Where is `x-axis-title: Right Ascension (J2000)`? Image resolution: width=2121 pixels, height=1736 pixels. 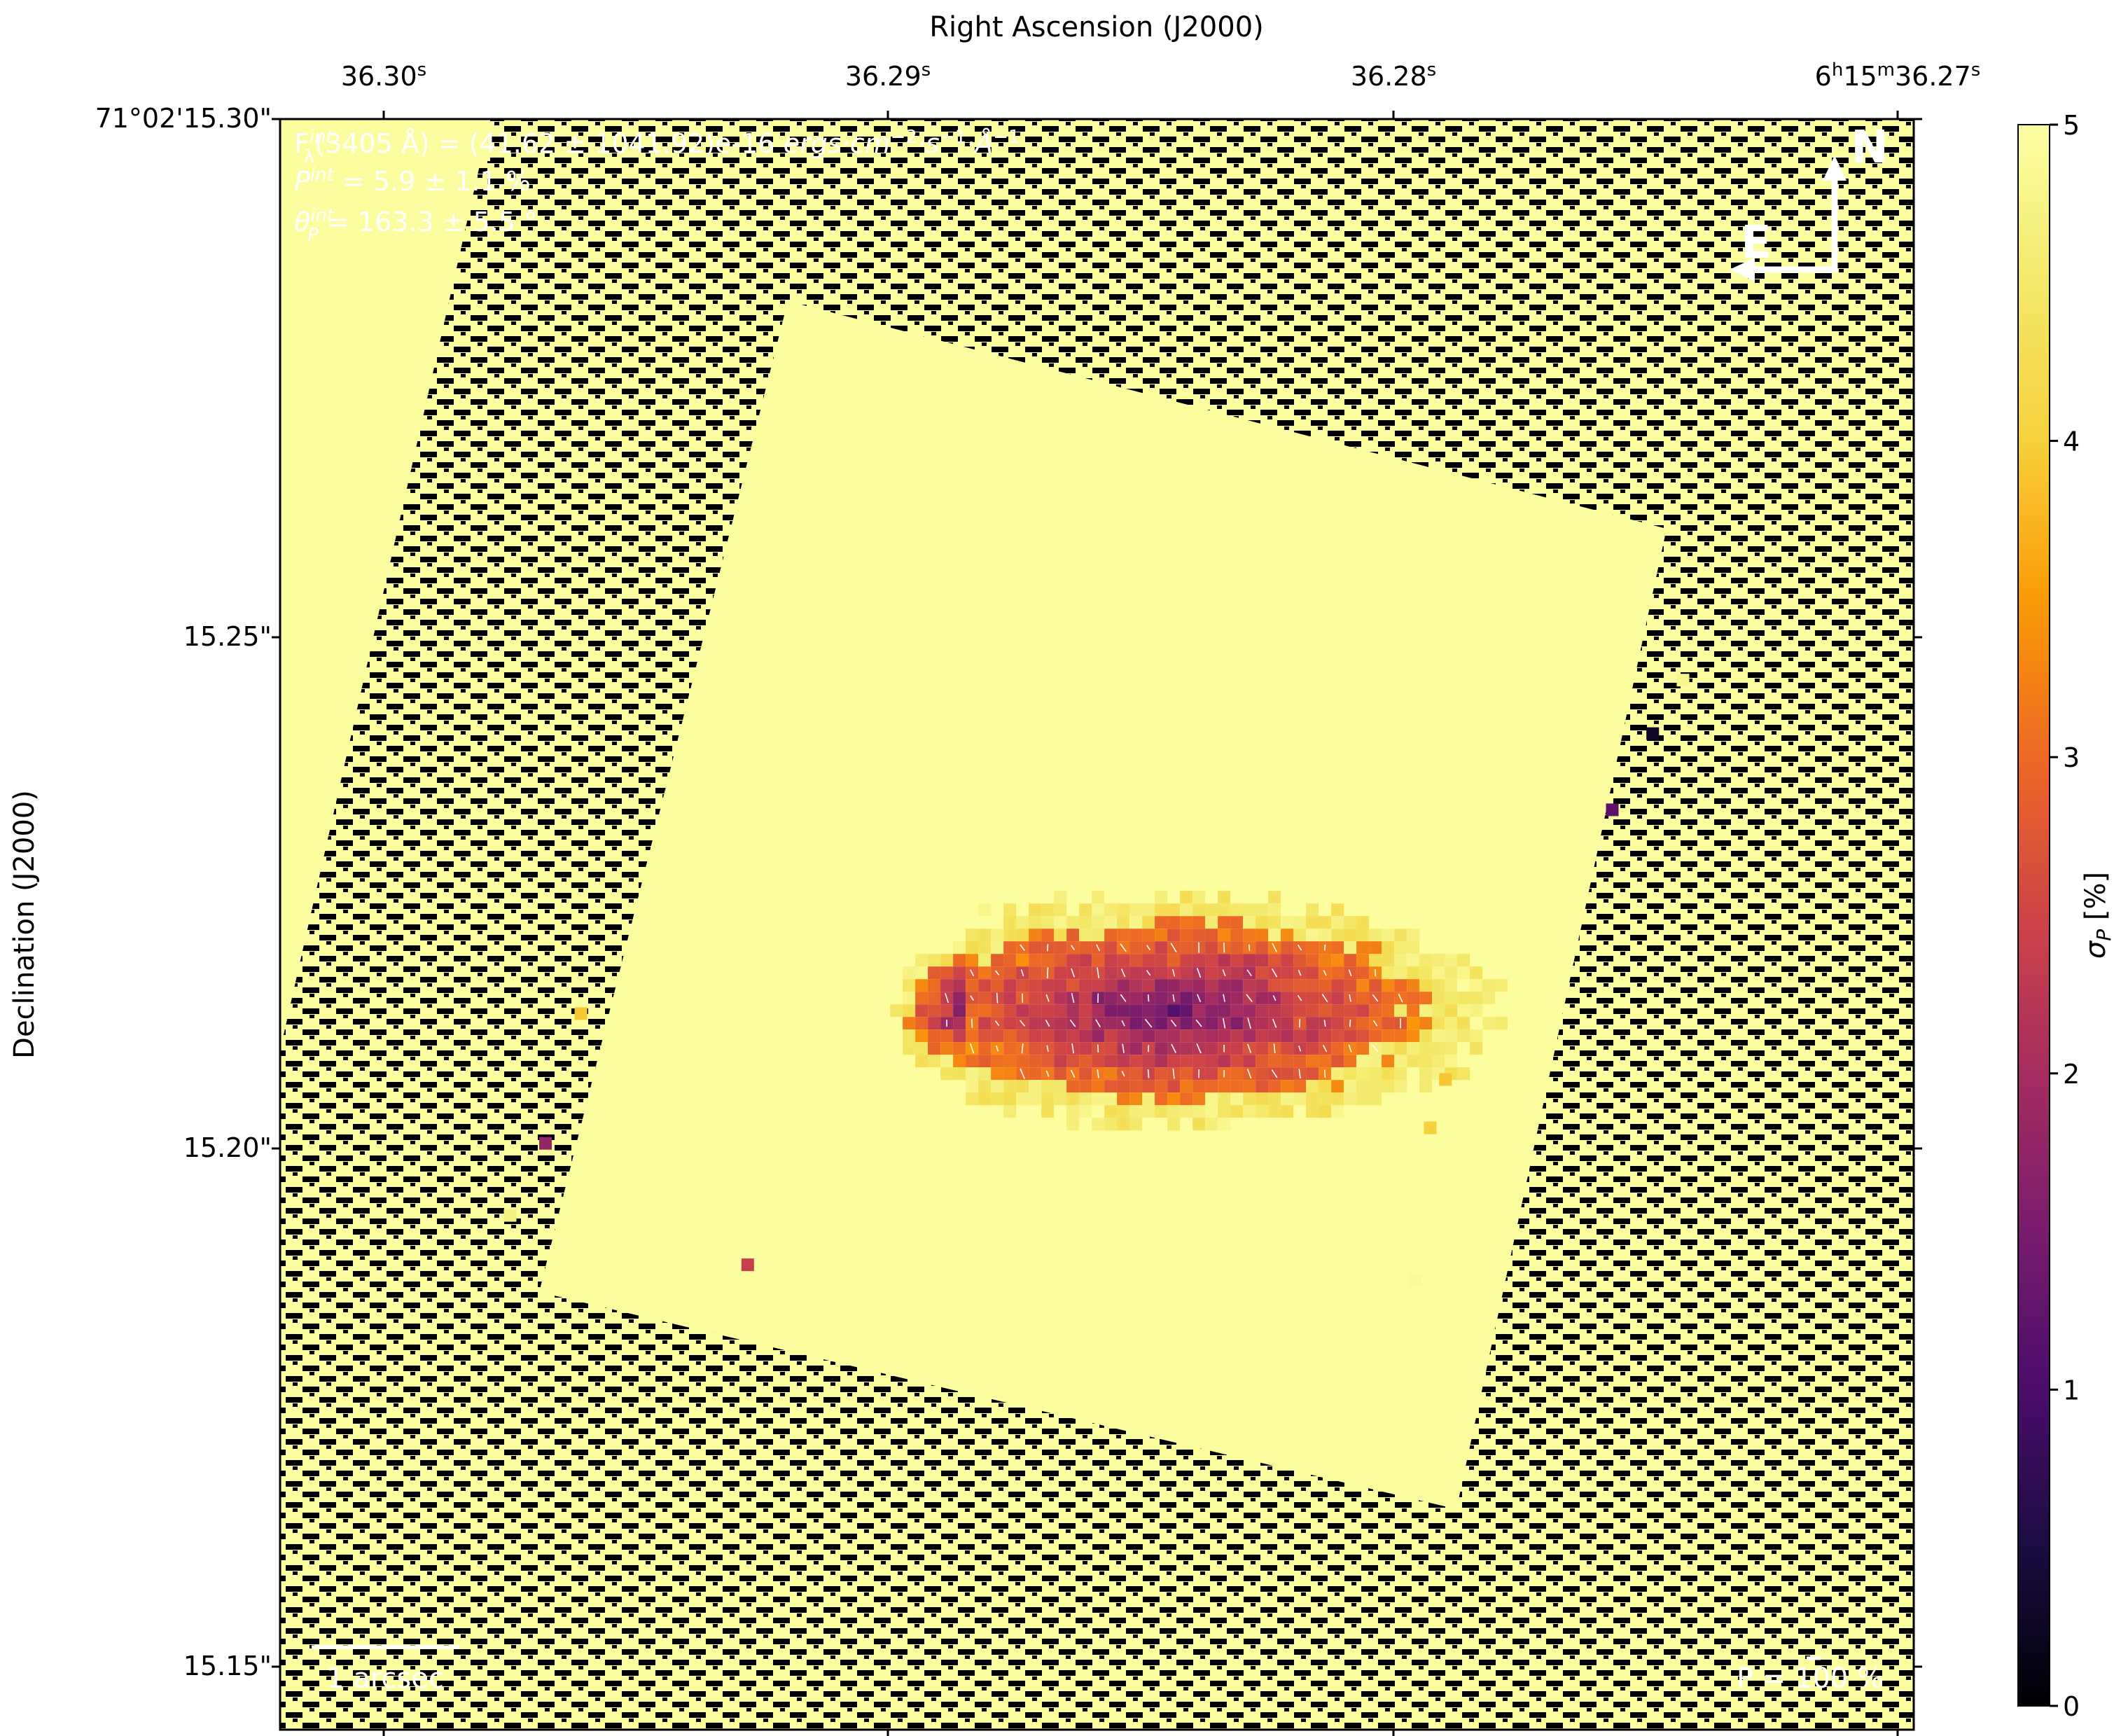
x-axis-title: Right Ascension (J2000) is located at coordinates (1096, 27).